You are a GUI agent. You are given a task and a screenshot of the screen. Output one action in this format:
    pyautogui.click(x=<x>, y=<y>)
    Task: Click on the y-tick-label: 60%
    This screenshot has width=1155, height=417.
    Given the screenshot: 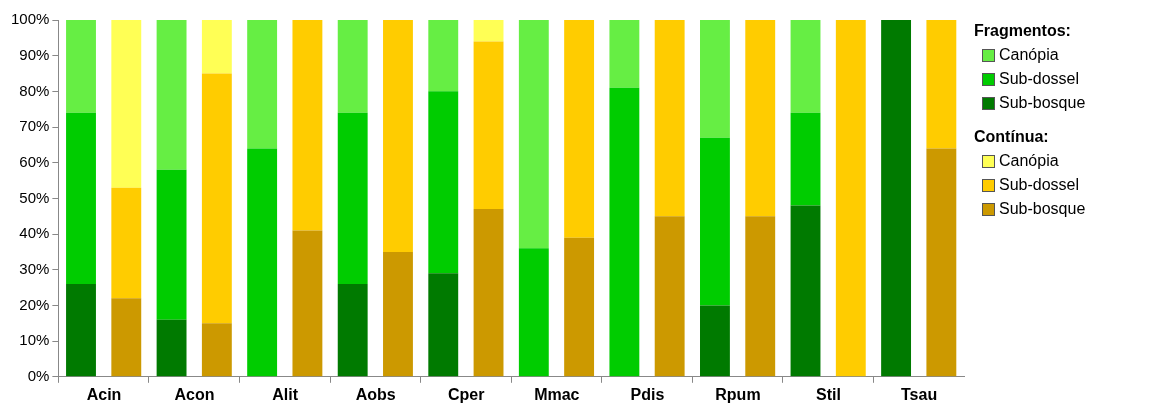 What is the action you would take?
    pyautogui.click(x=34, y=161)
    